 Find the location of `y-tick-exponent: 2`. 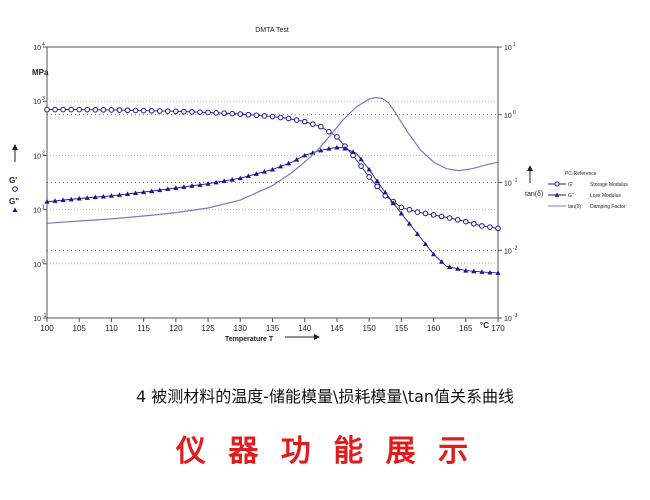

y-tick-exponent: 2 is located at coordinates (43, 153).